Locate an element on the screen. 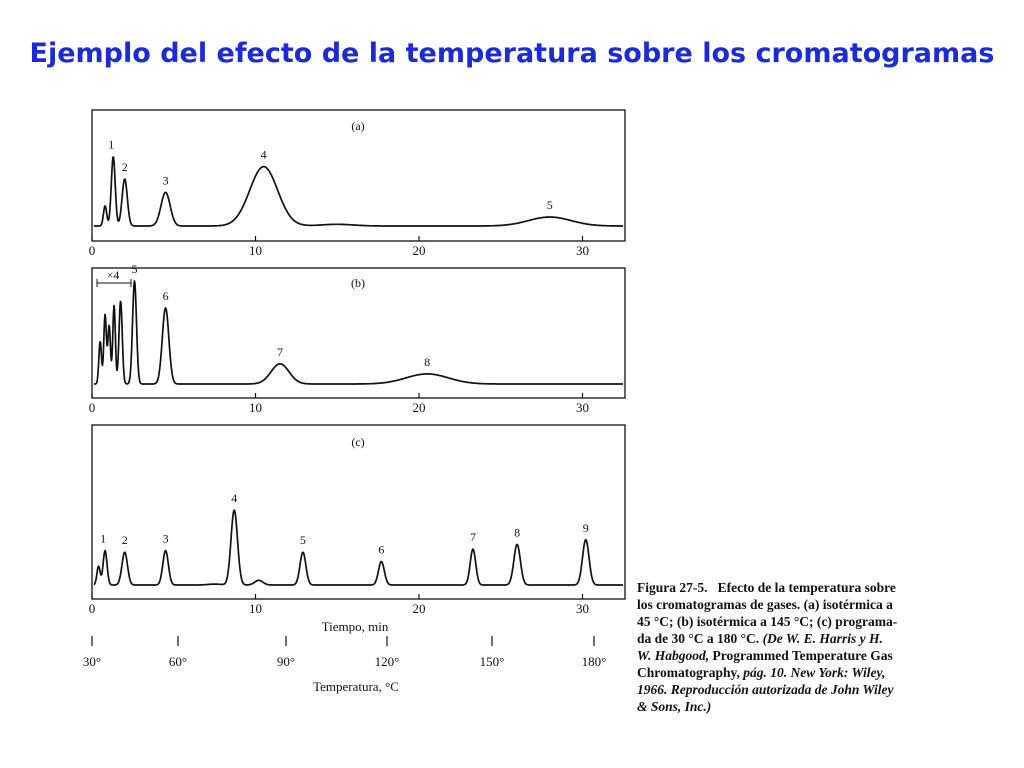  chromatogram-panel-b: 0 10 20 30 (b) 5 6 7 8 ×4 is located at coordinates (357, 338).